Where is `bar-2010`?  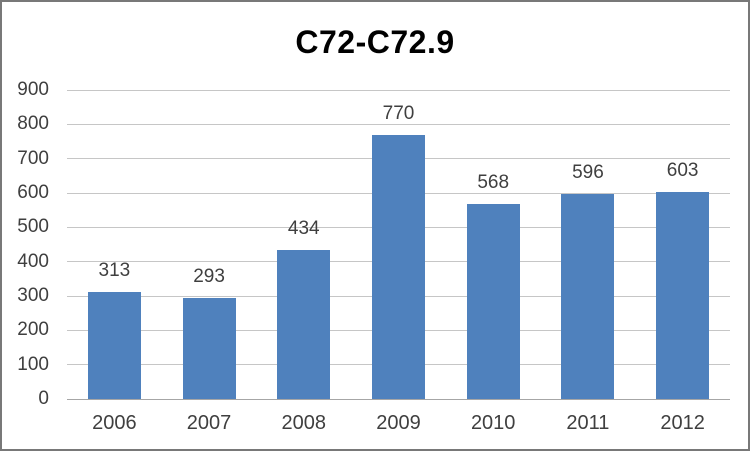
bar-2010 is located at coordinates (493, 301).